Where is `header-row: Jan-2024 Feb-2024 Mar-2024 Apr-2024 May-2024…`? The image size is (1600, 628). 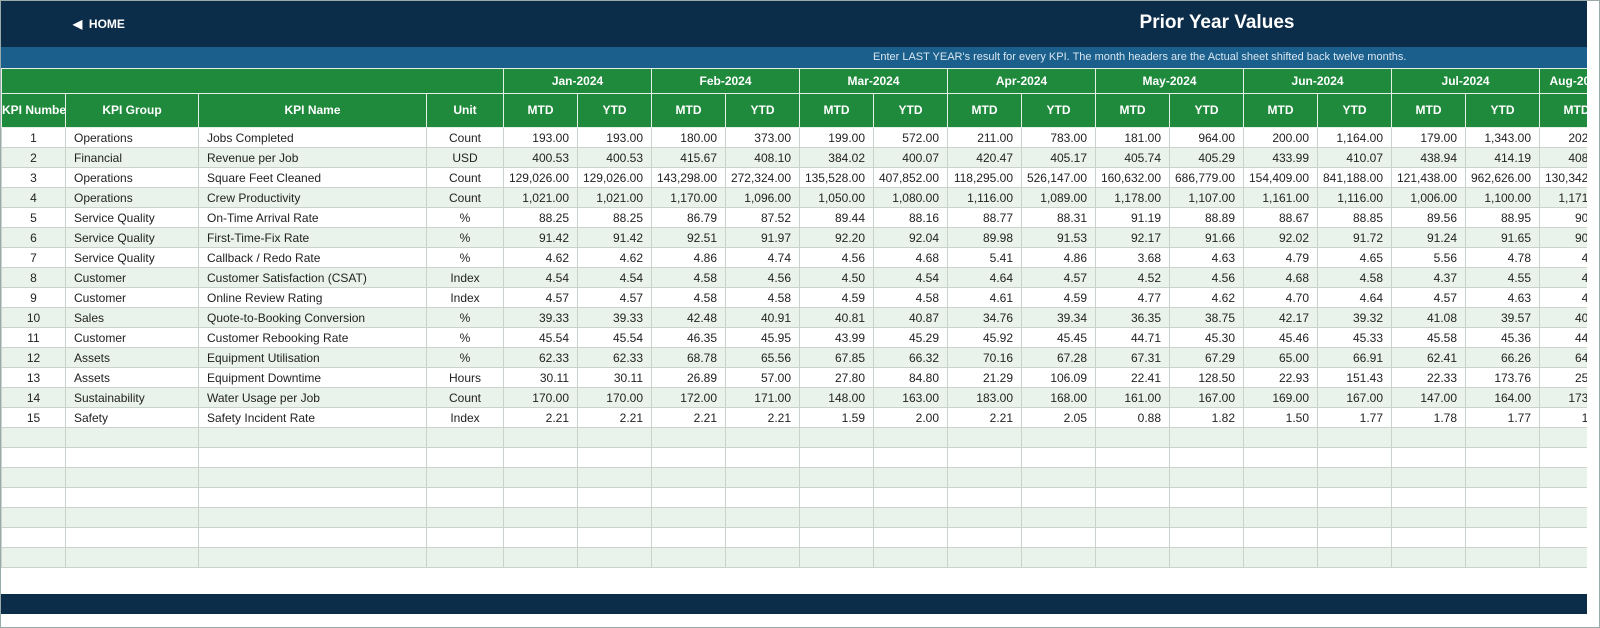 header-row: Jan-2024 Feb-2024 Mar-2024 Apr-2024 May-2024… is located at coordinates (794, 81).